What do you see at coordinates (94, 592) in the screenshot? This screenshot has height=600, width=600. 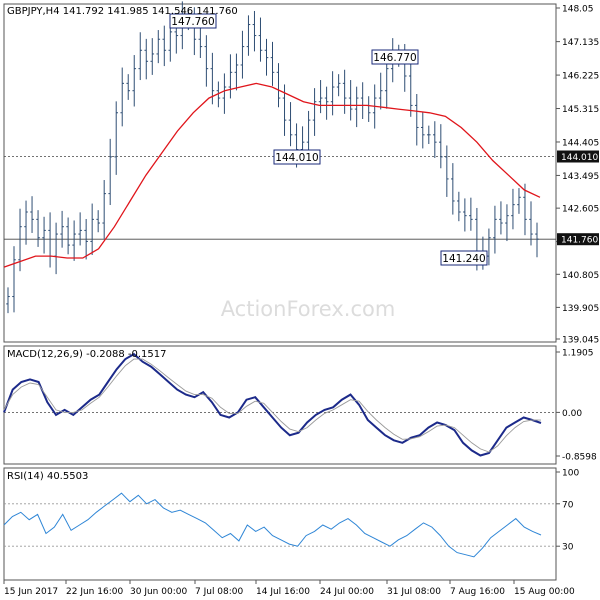 I see `x-axis-tick: 22 Jun 16:00` at bounding box center [94, 592].